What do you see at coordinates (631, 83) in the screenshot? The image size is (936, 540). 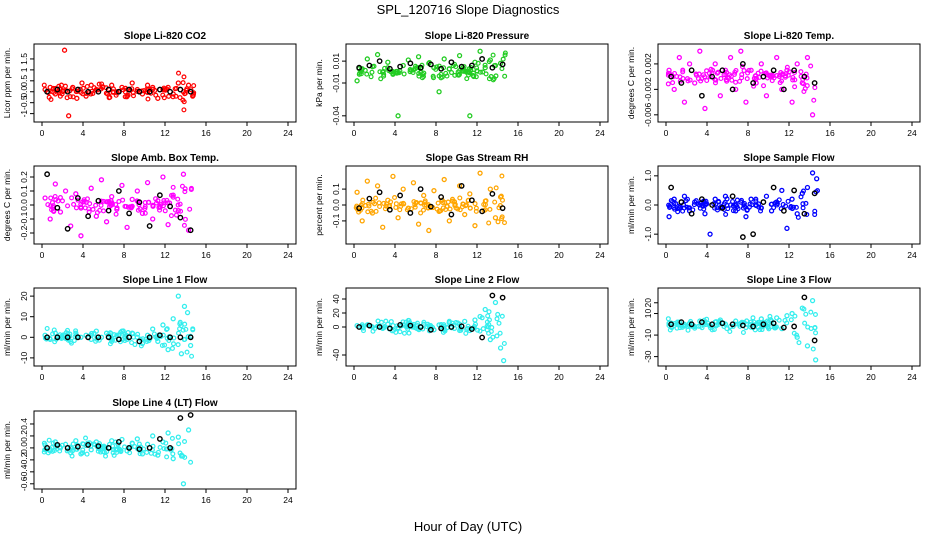 I see `y-axis-label: degrees C per min.` at bounding box center [631, 83].